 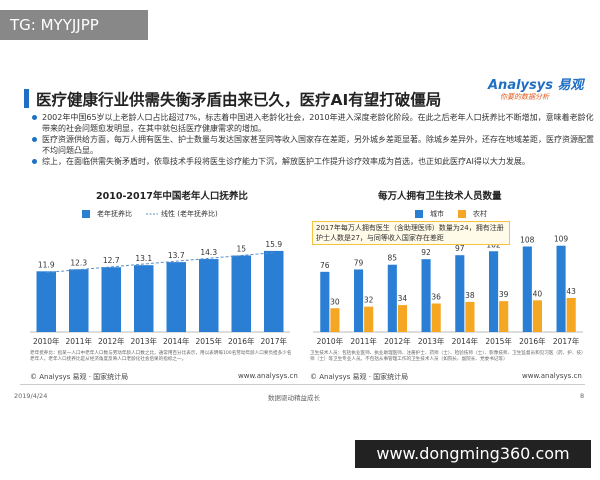 What do you see at coordinates (208, 252) in the screenshot?
I see `data-label: 14.3` at bounding box center [208, 252].